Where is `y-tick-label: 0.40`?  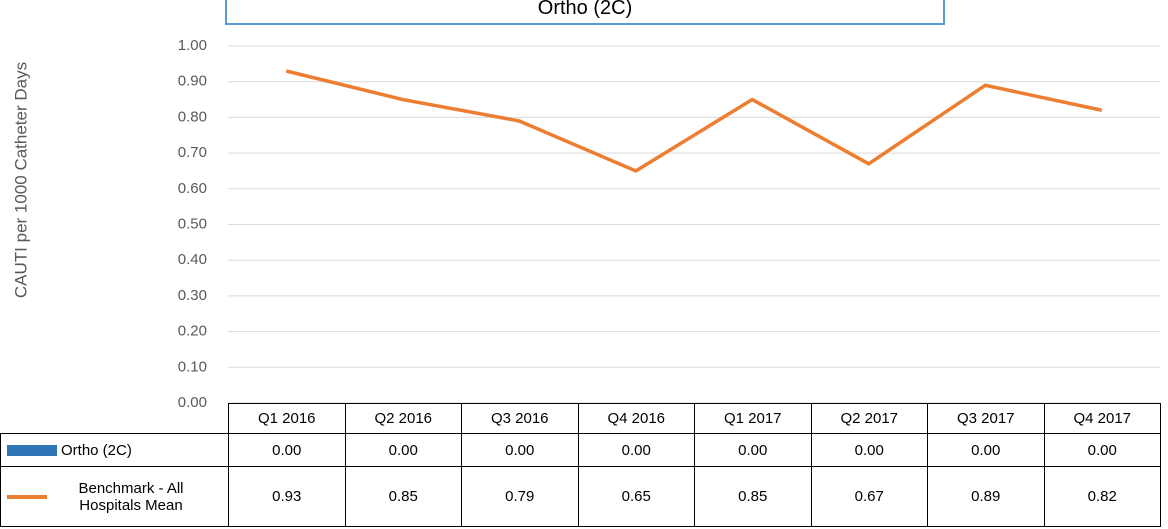 y-tick-label: 0.40 is located at coordinates (192, 259).